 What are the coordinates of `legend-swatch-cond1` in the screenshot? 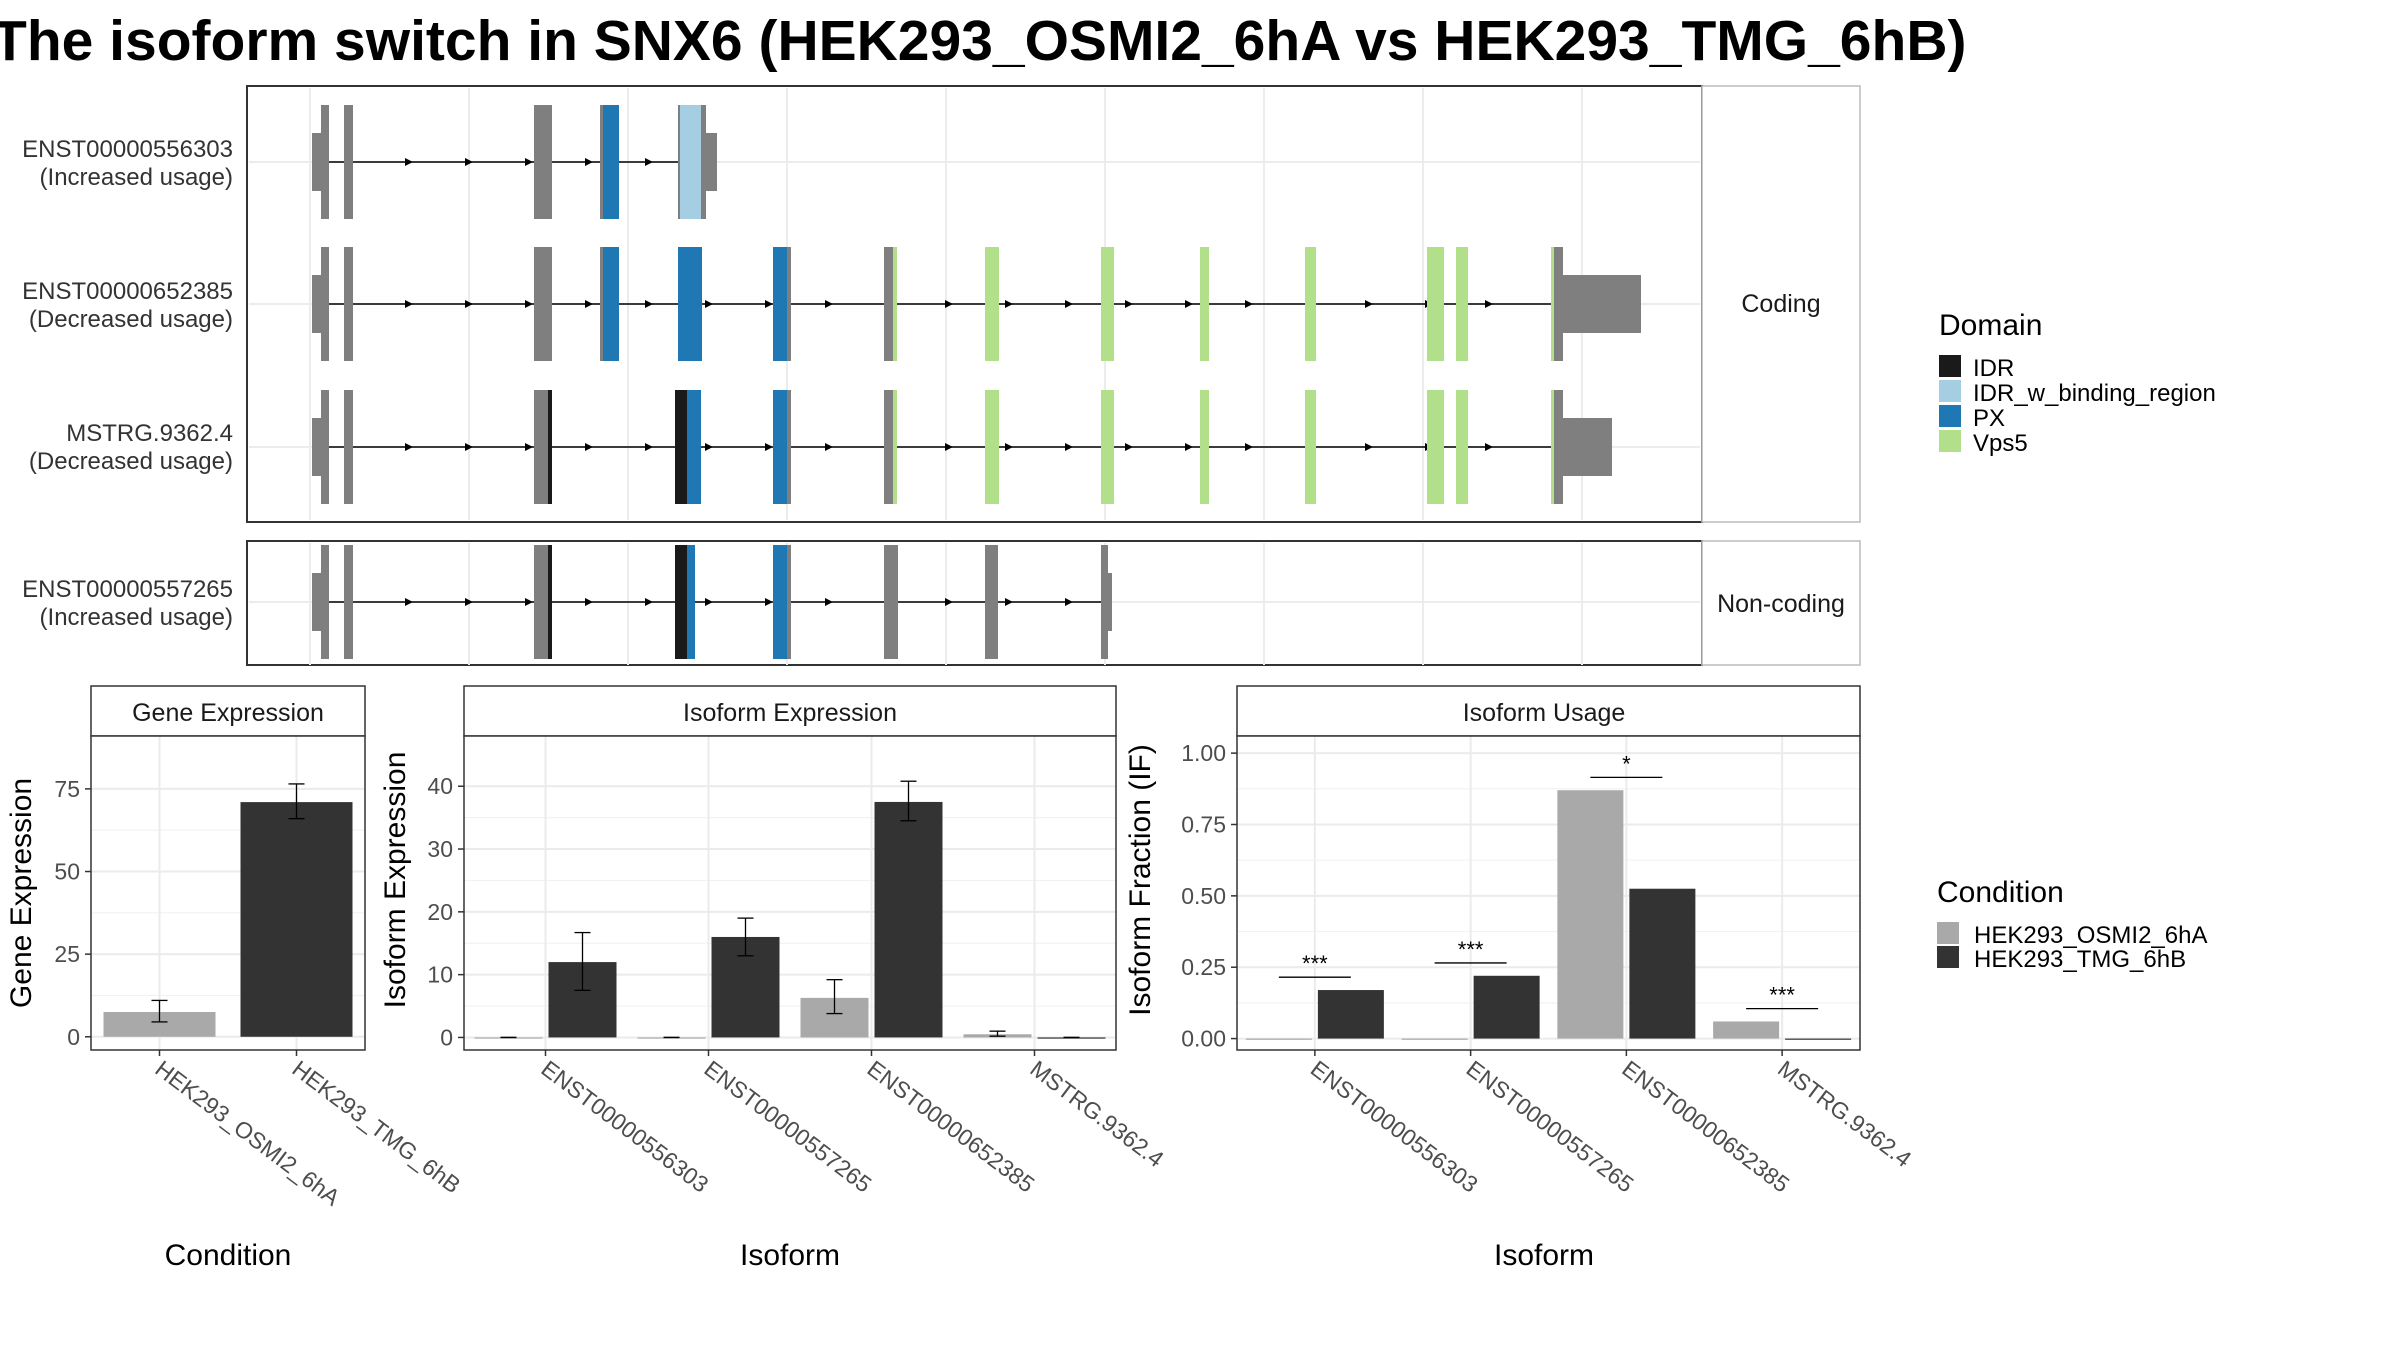 It's located at (1948, 933).